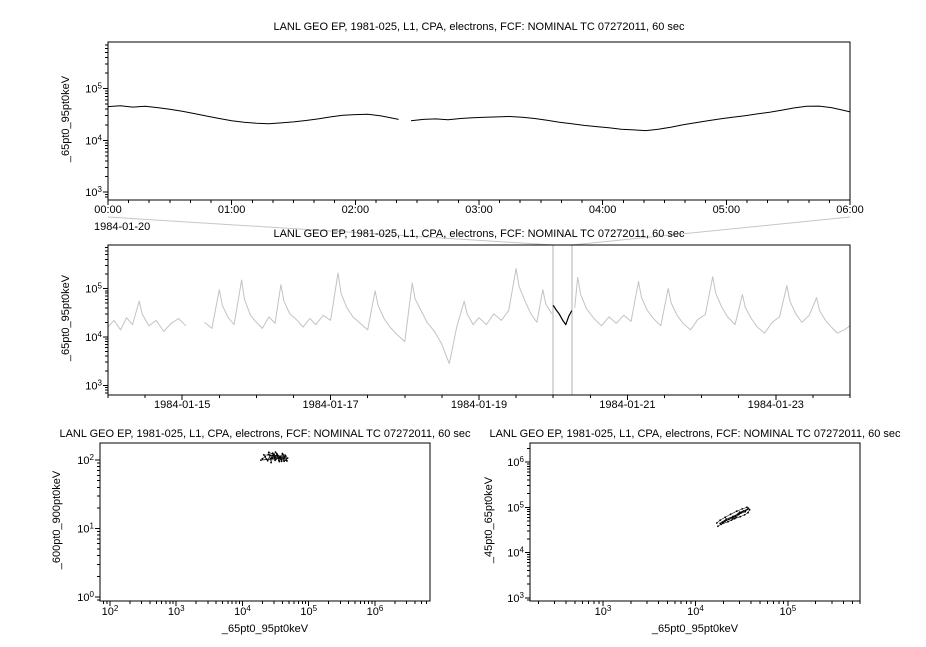  Describe the element at coordinates (378, 316) in the screenshot. I see `series-context-b` at that location.